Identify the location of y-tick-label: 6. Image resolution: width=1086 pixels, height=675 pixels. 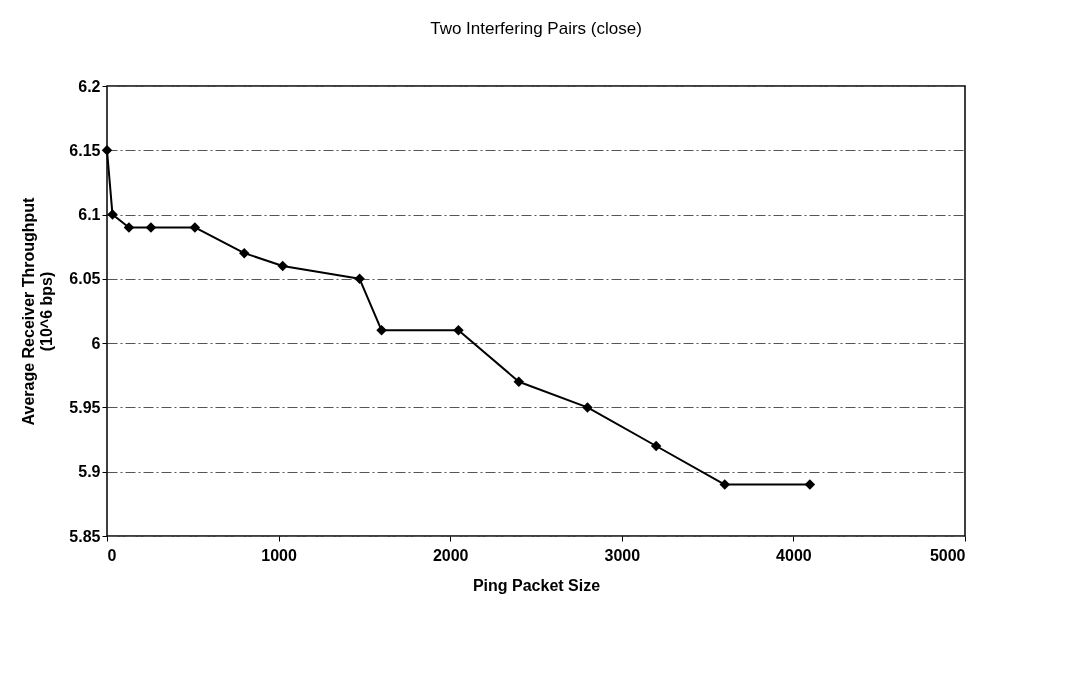
(96, 343).